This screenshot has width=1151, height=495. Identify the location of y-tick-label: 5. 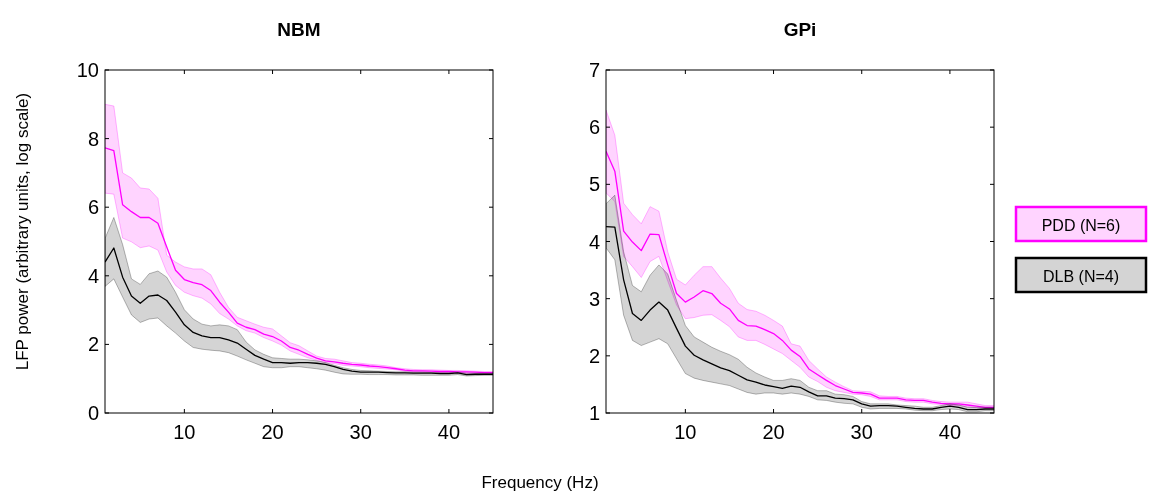
(594, 184).